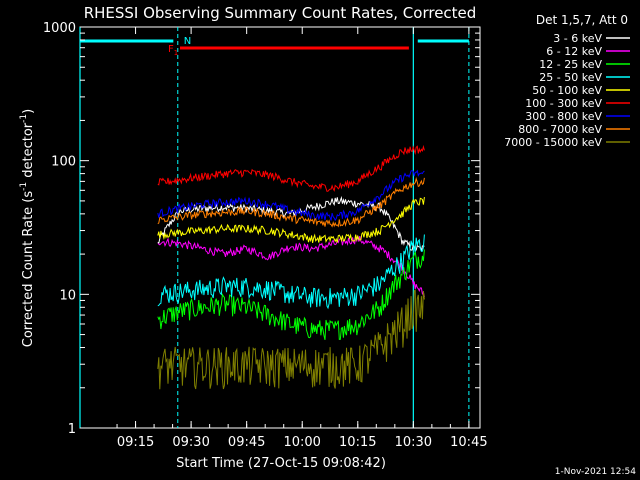 The image size is (640, 480). What do you see at coordinates (567, 90) in the screenshot?
I see `legend-label: 50 - 100 keV` at bounding box center [567, 90].